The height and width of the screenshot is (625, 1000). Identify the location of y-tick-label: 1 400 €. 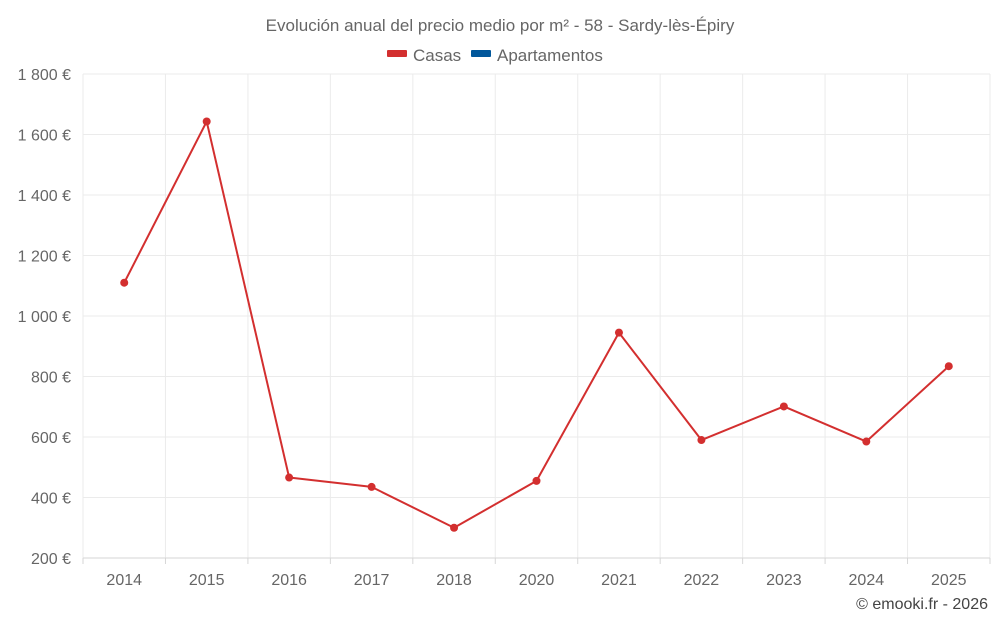
(44, 196).